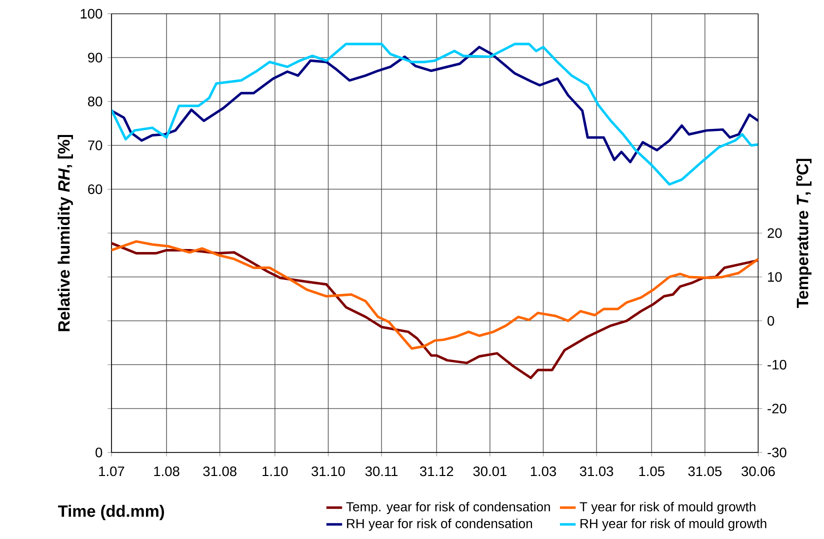 Image resolution: width=824 pixels, height=539 pixels. I want to click on y-tick-label: 80, so click(95, 101).